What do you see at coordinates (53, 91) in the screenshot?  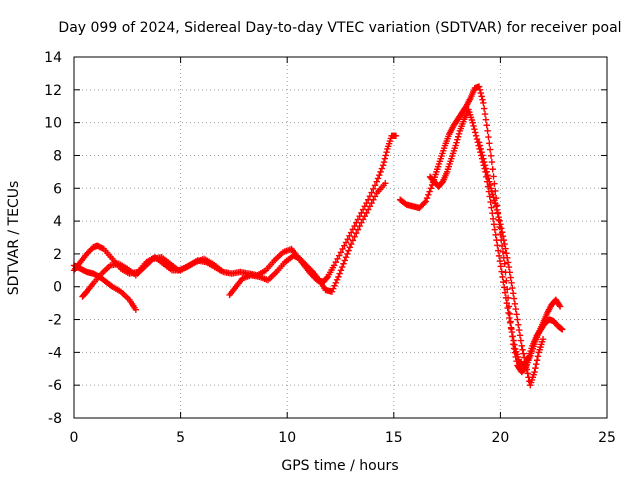 I see `y-tick-label: 12` at bounding box center [53, 91].